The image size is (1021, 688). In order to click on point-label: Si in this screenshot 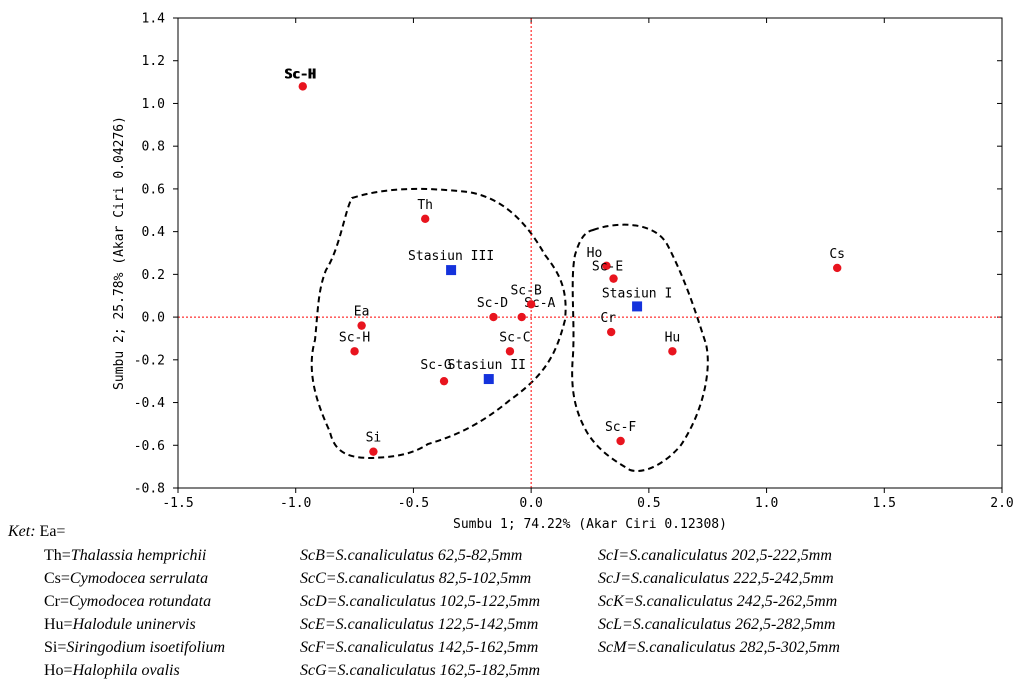, I will do `click(374, 438)`.